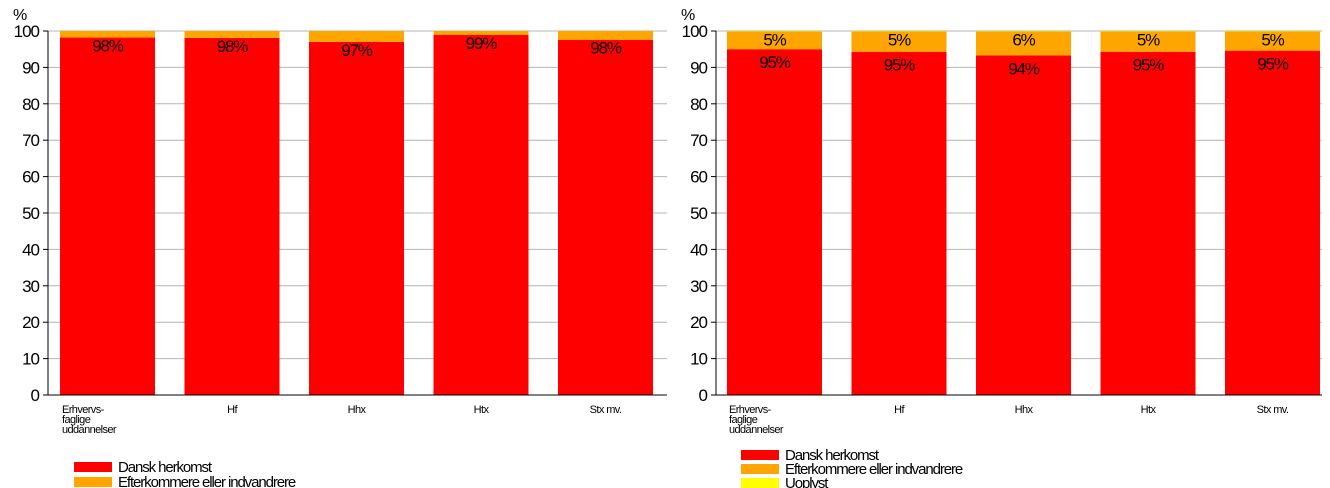 The width and height of the screenshot is (1330, 488). I want to click on panel2-y-tick-label: 40, so click(698, 249).